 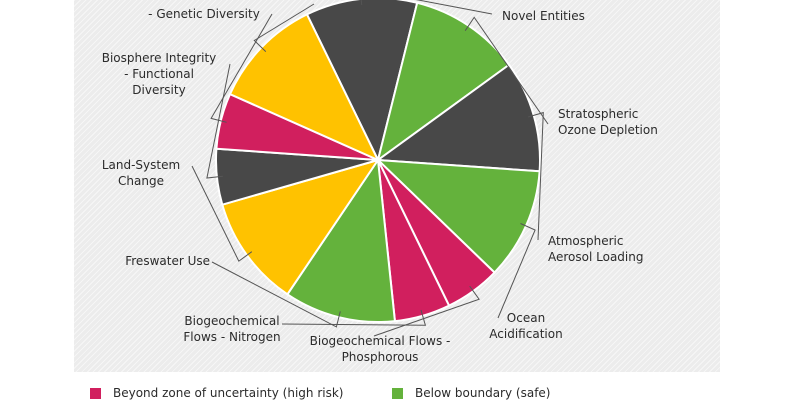 What do you see at coordinates (204, 14) in the screenshot?
I see `label-genetic-diversity: - Genetic Diversity` at bounding box center [204, 14].